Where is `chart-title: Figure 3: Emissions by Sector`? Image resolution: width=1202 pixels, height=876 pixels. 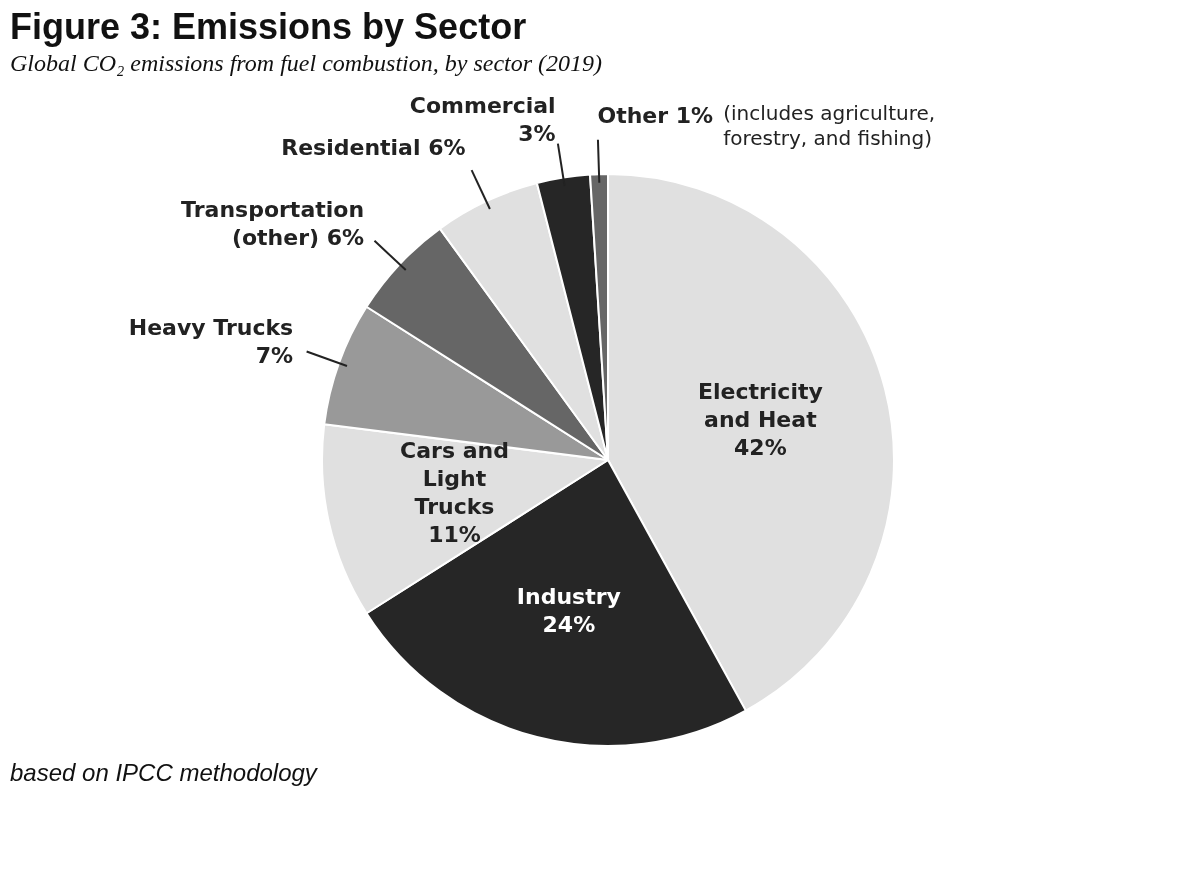
chart-title: Figure 3: Emissions by Sector is located at coordinates (268, 27).